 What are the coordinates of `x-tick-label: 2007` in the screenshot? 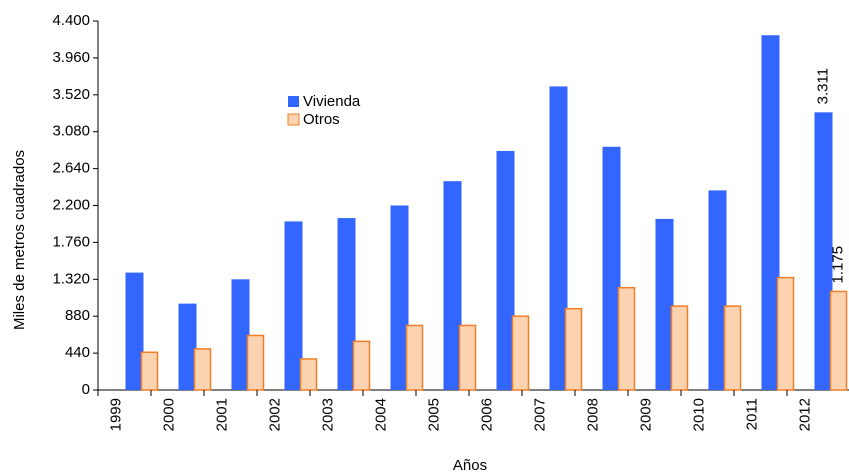 It's located at (539, 414).